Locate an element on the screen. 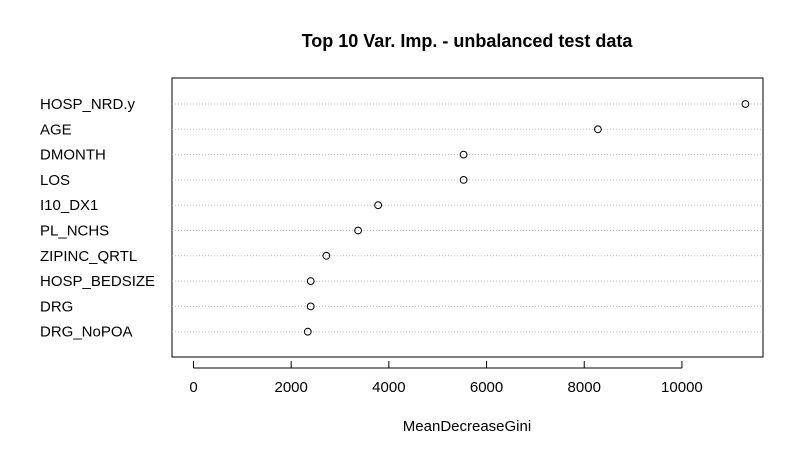 The height and width of the screenshot is (455, 803). category-label: HOSP_BEDSIZE is located at coordinates (97, 281).